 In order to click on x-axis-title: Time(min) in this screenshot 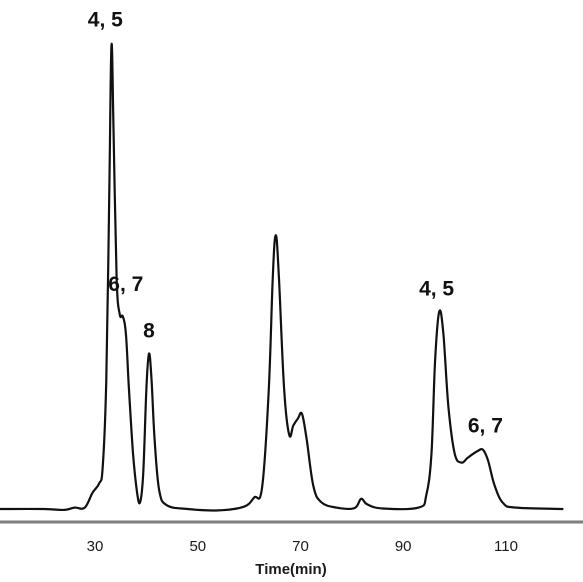, I will do `click(290, 569)`.